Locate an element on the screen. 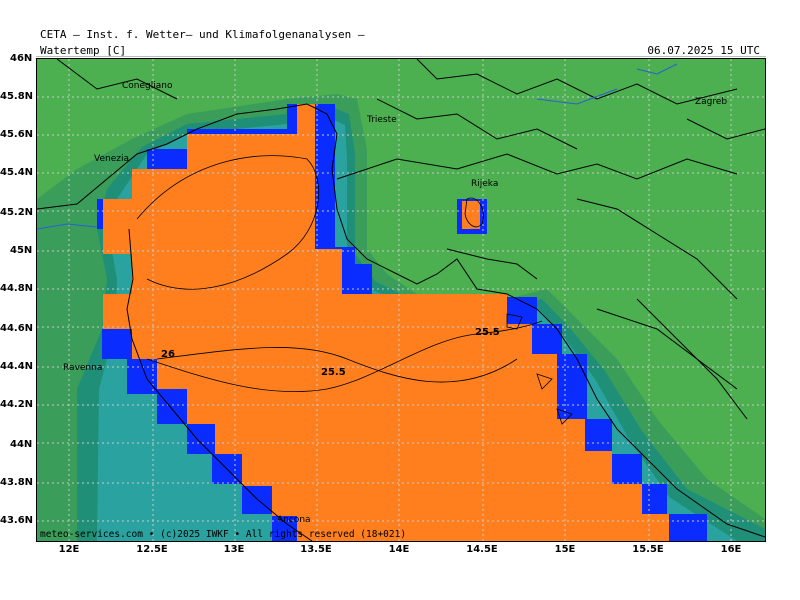 The height and width of the screenshot is (600, 800). lat-label-44-8n: 44.8N is located at coordinates (17, 288).